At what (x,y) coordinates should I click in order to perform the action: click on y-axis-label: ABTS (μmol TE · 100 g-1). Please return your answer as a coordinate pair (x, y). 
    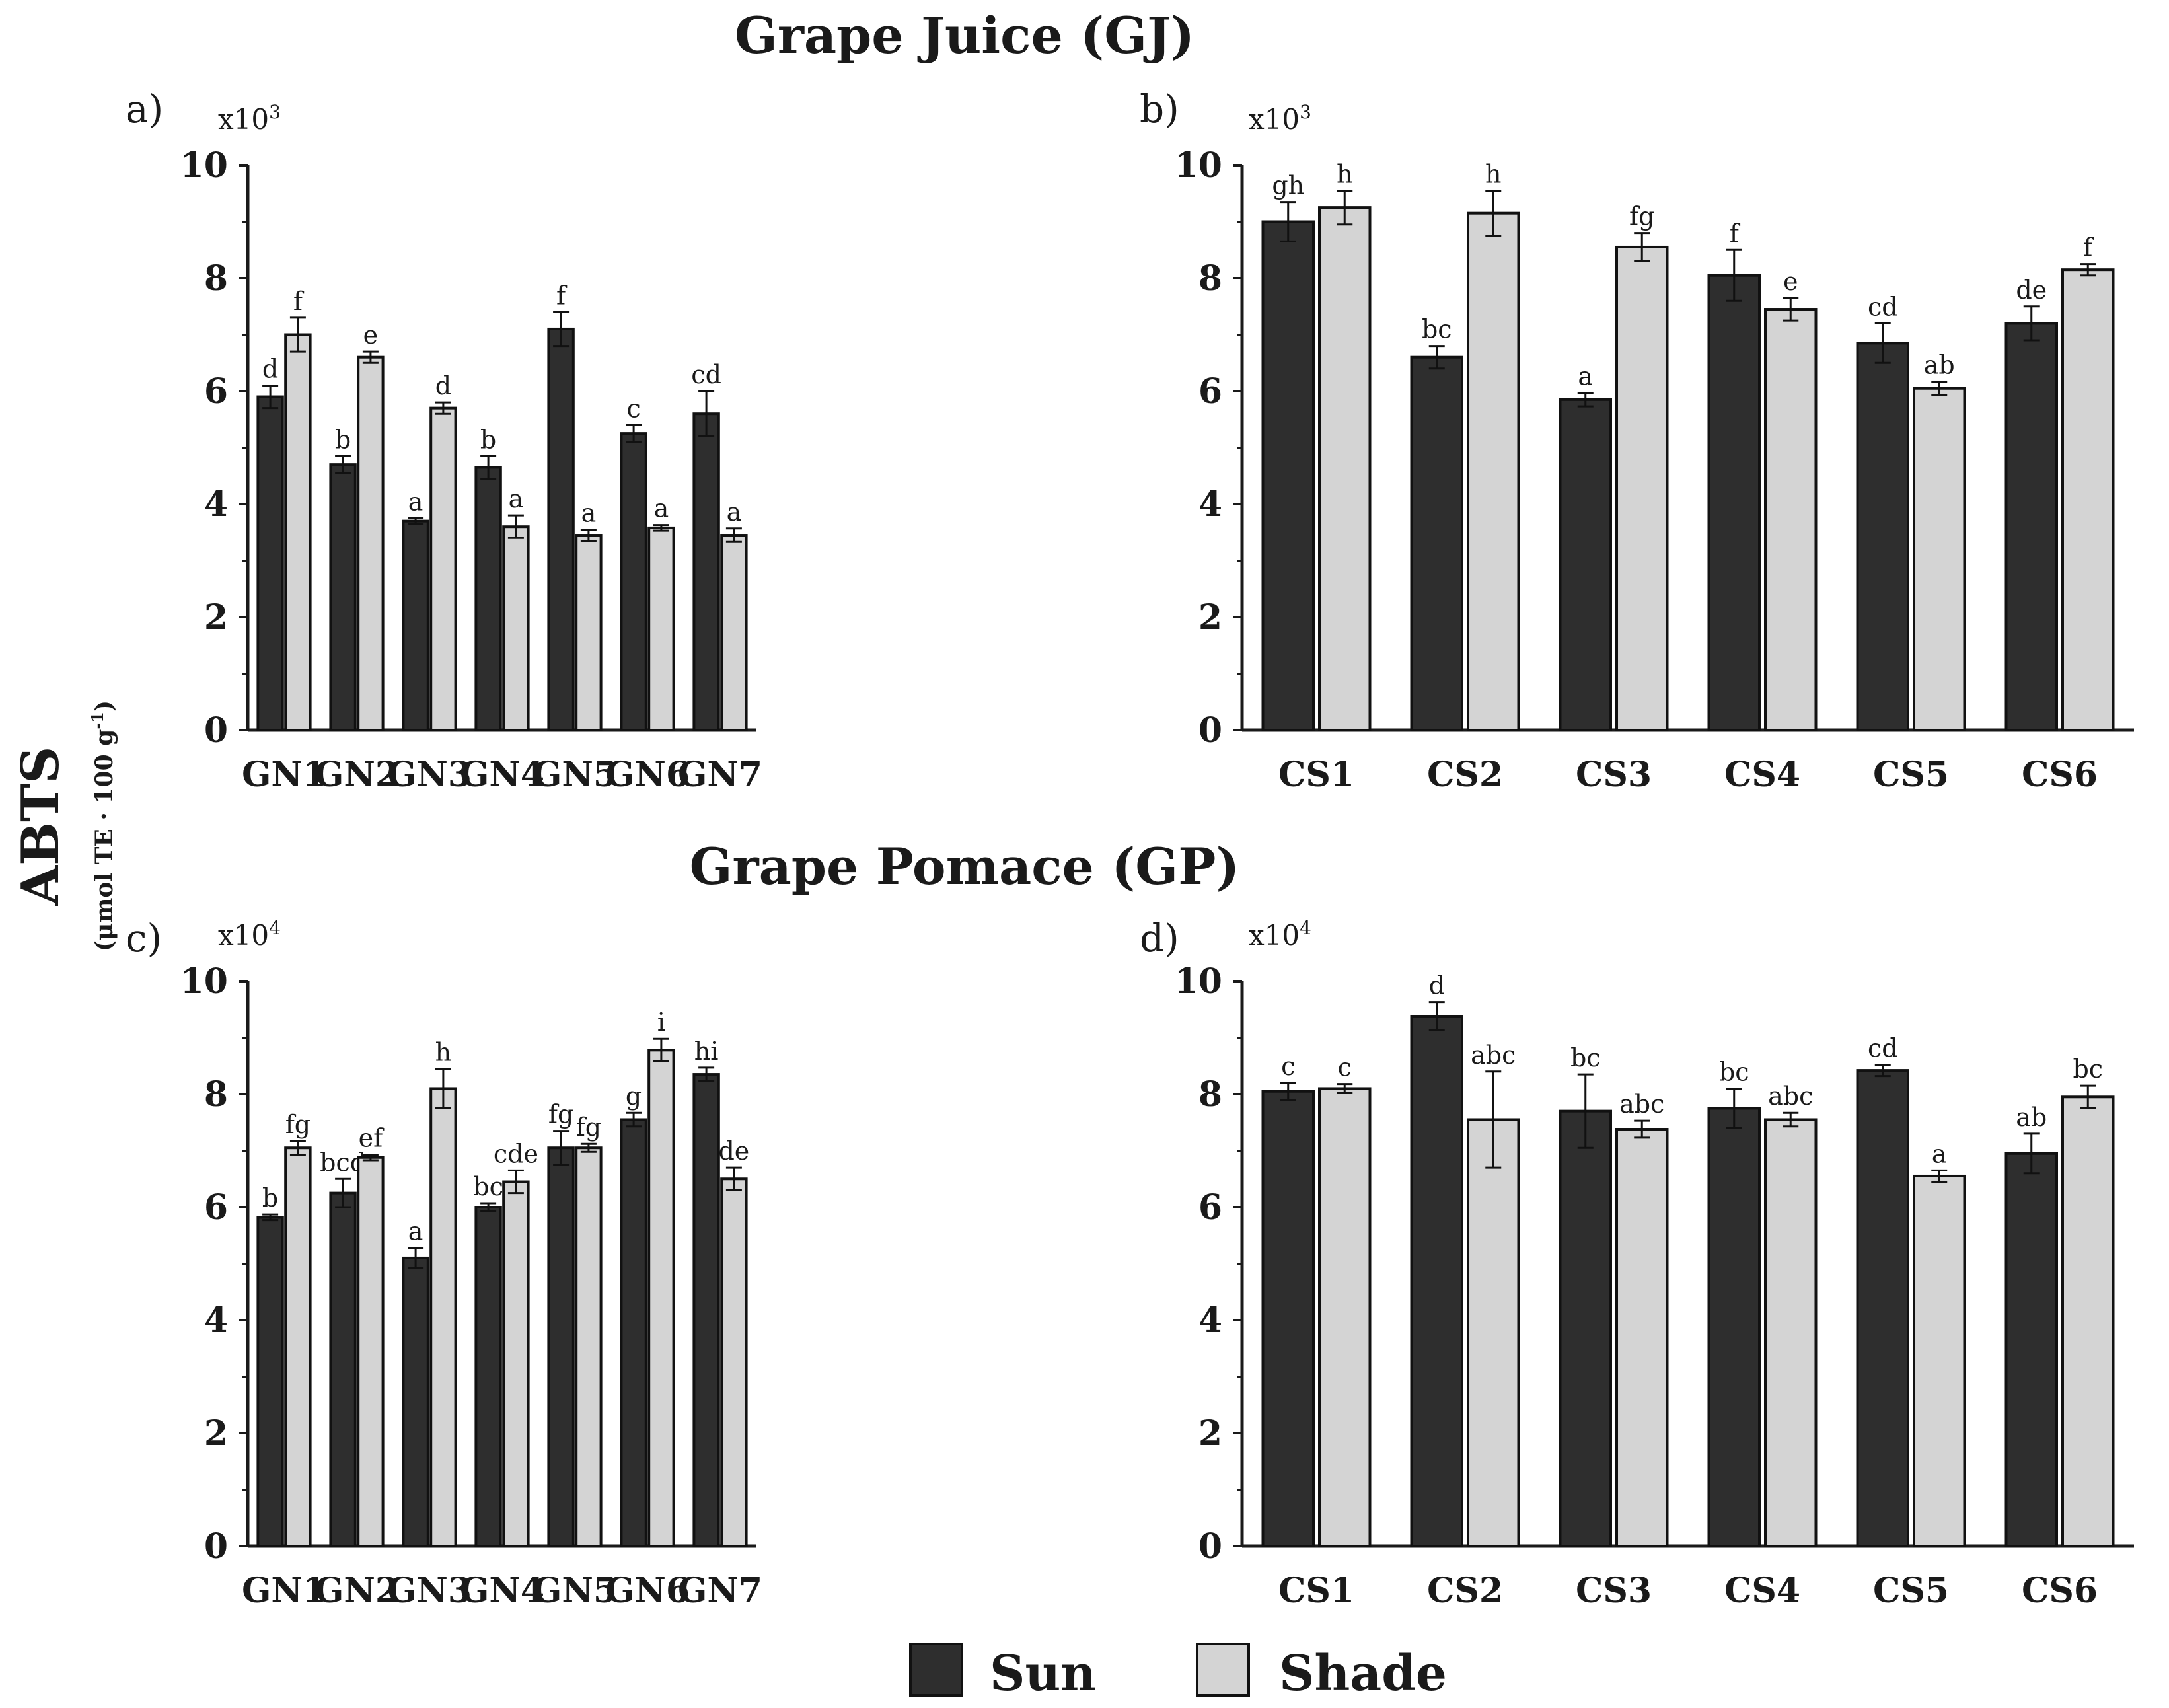
    Looking at the image, I should click on (64, 825).